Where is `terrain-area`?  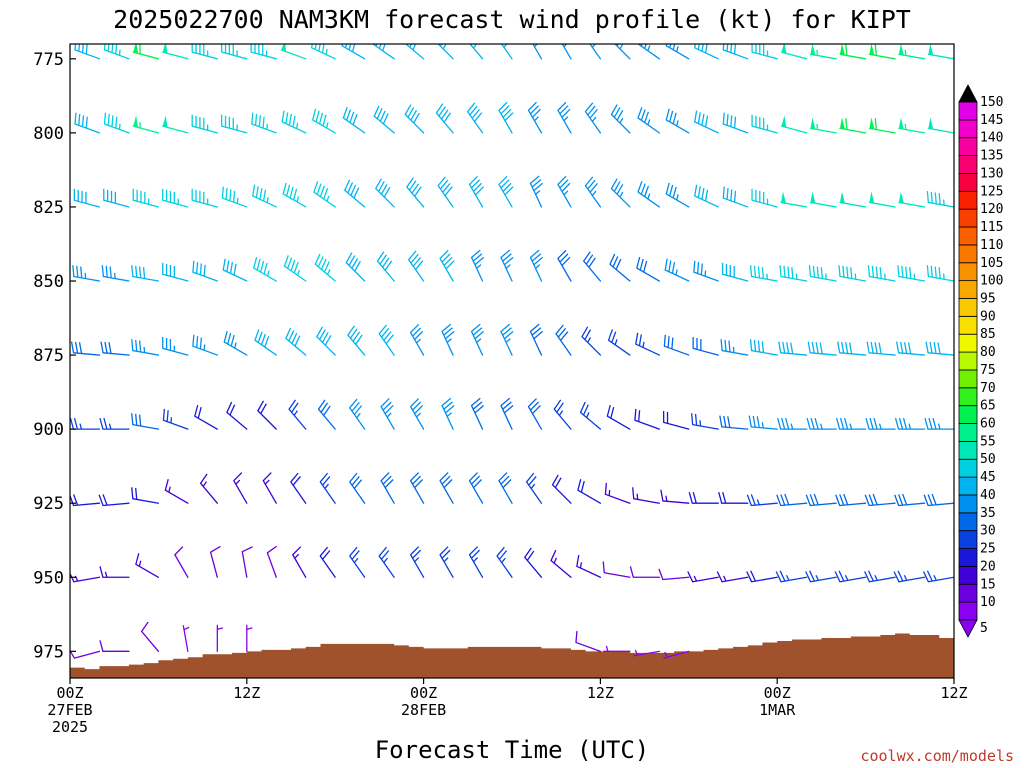 terrain-area is located at coordinates (512, 655).